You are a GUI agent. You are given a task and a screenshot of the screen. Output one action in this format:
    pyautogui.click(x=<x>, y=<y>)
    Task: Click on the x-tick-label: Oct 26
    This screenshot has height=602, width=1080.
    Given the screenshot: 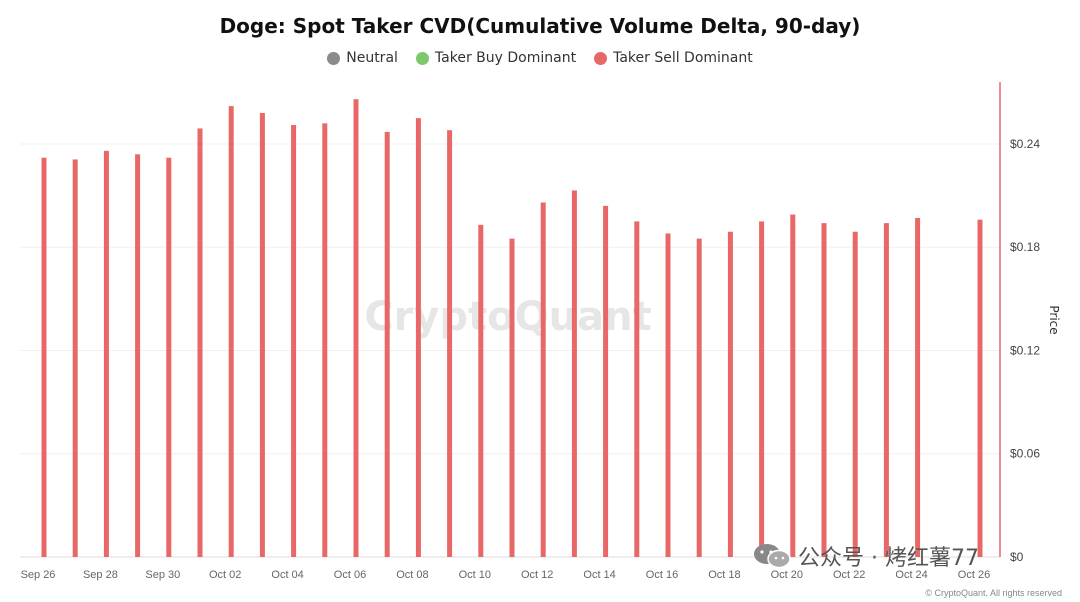 What is the action you would take?
    pyautogui.click(x=974, y=575)
    